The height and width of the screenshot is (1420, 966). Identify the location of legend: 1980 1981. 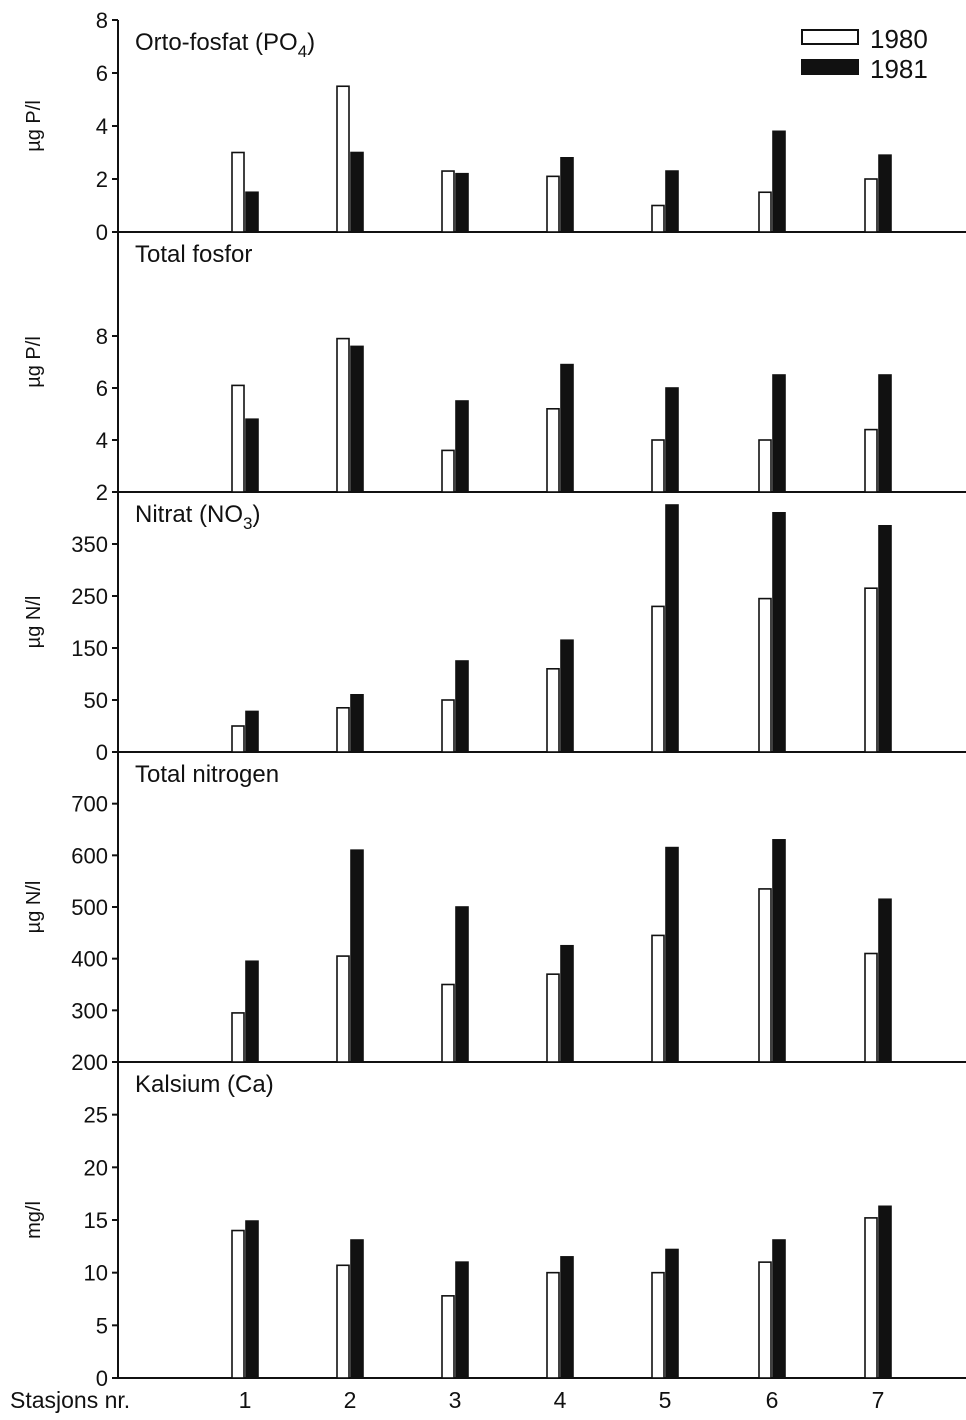
(864, 54).